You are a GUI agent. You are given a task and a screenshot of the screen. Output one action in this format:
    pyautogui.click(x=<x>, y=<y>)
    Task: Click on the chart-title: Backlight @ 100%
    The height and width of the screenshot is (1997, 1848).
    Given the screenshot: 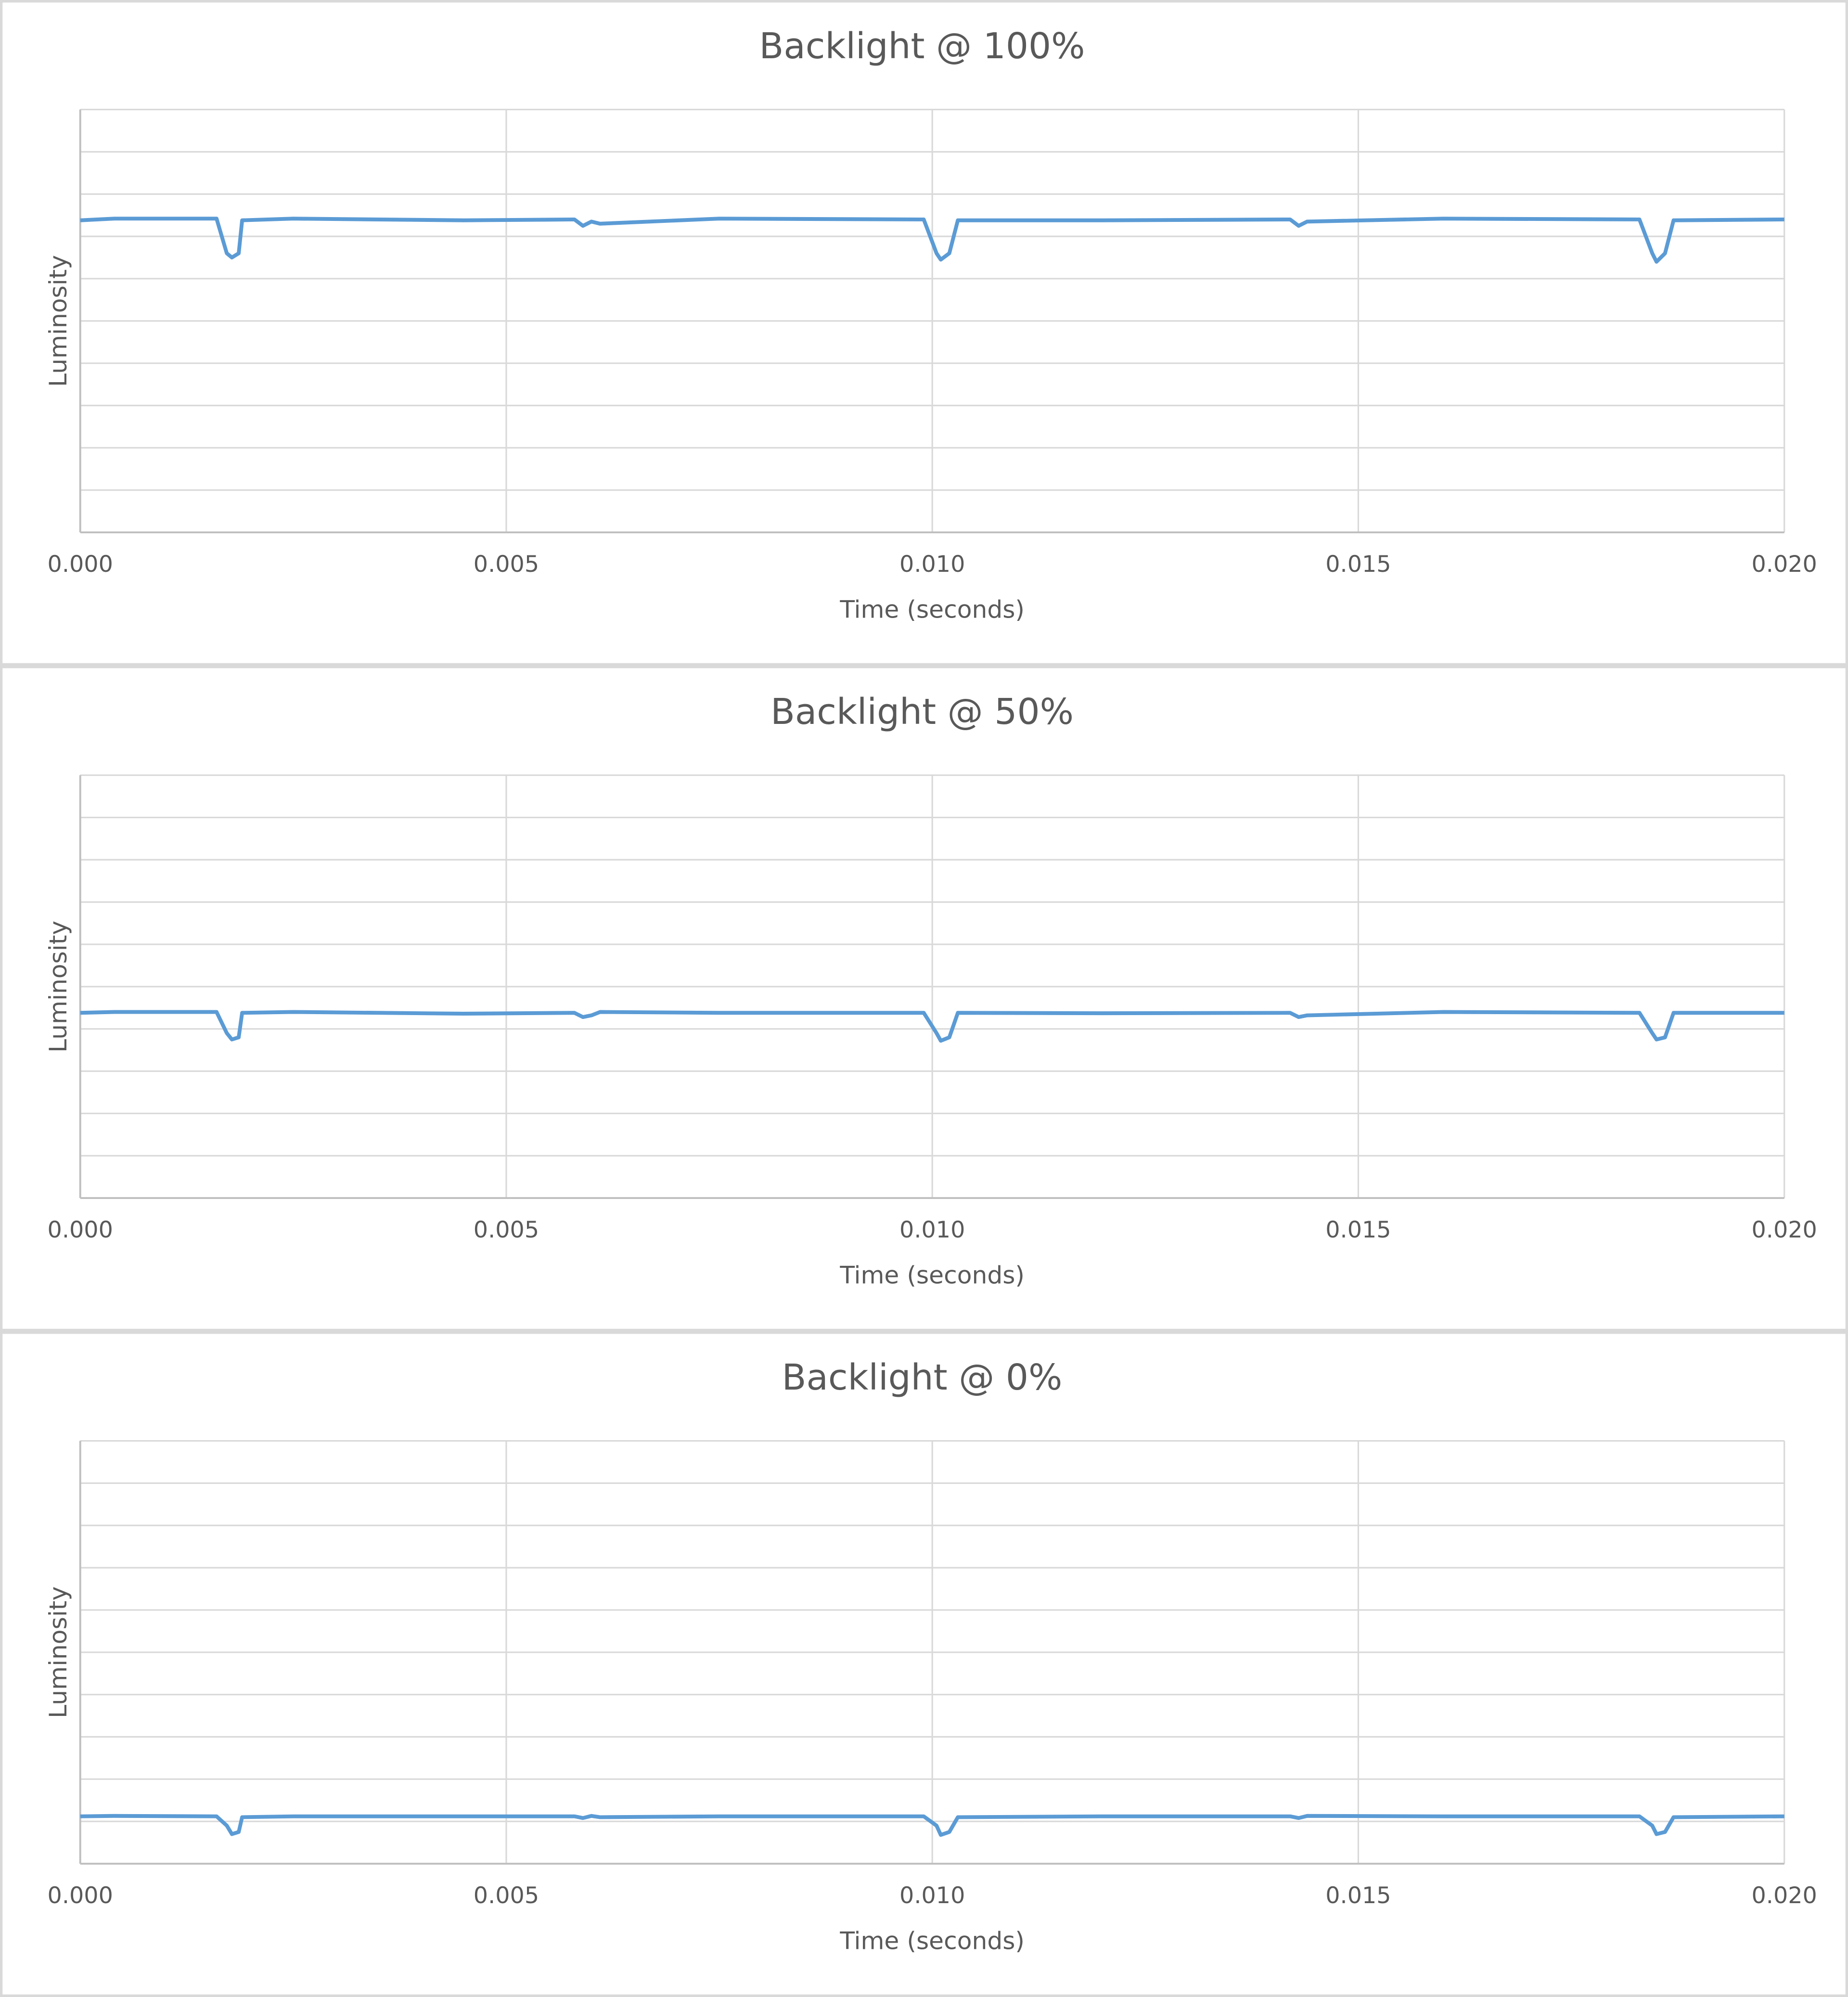 What is the action you would take?
    pyautogui.click(x=922, y=46)
    